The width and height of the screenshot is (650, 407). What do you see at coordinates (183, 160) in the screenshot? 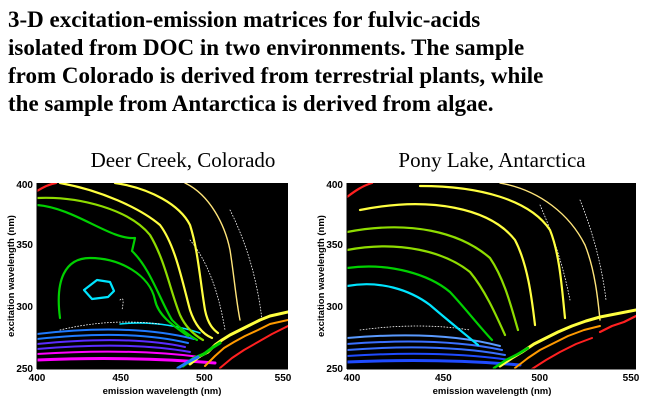
I see `chart-title-deer-creek: Deer Creek, Colorado` at bounding box center [183, 160].